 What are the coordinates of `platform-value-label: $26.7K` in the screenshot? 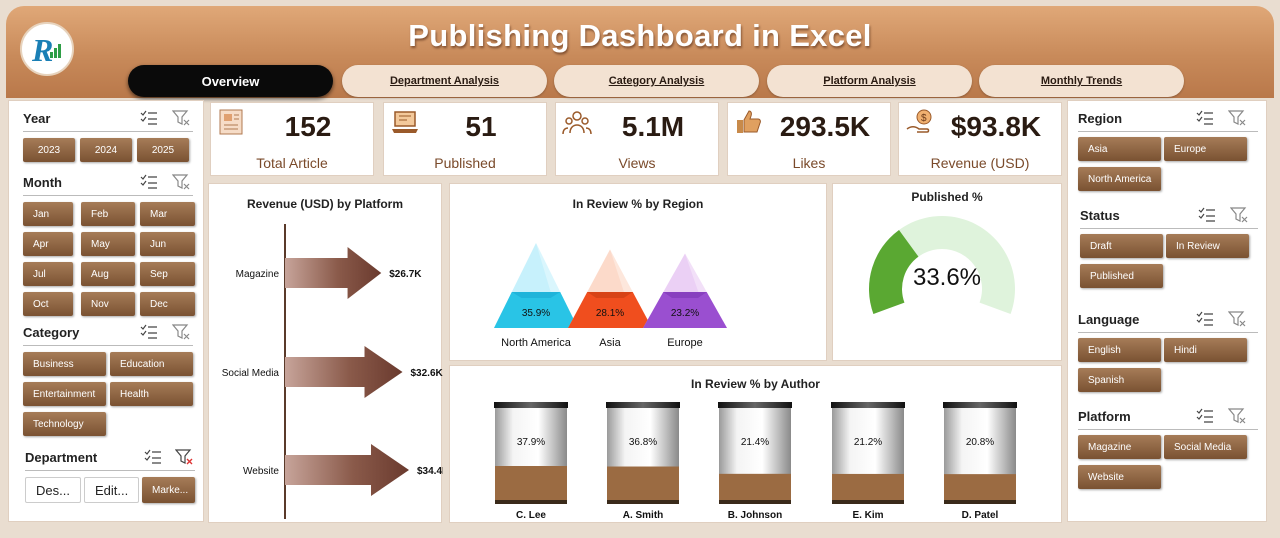 It's located at (405, 274).